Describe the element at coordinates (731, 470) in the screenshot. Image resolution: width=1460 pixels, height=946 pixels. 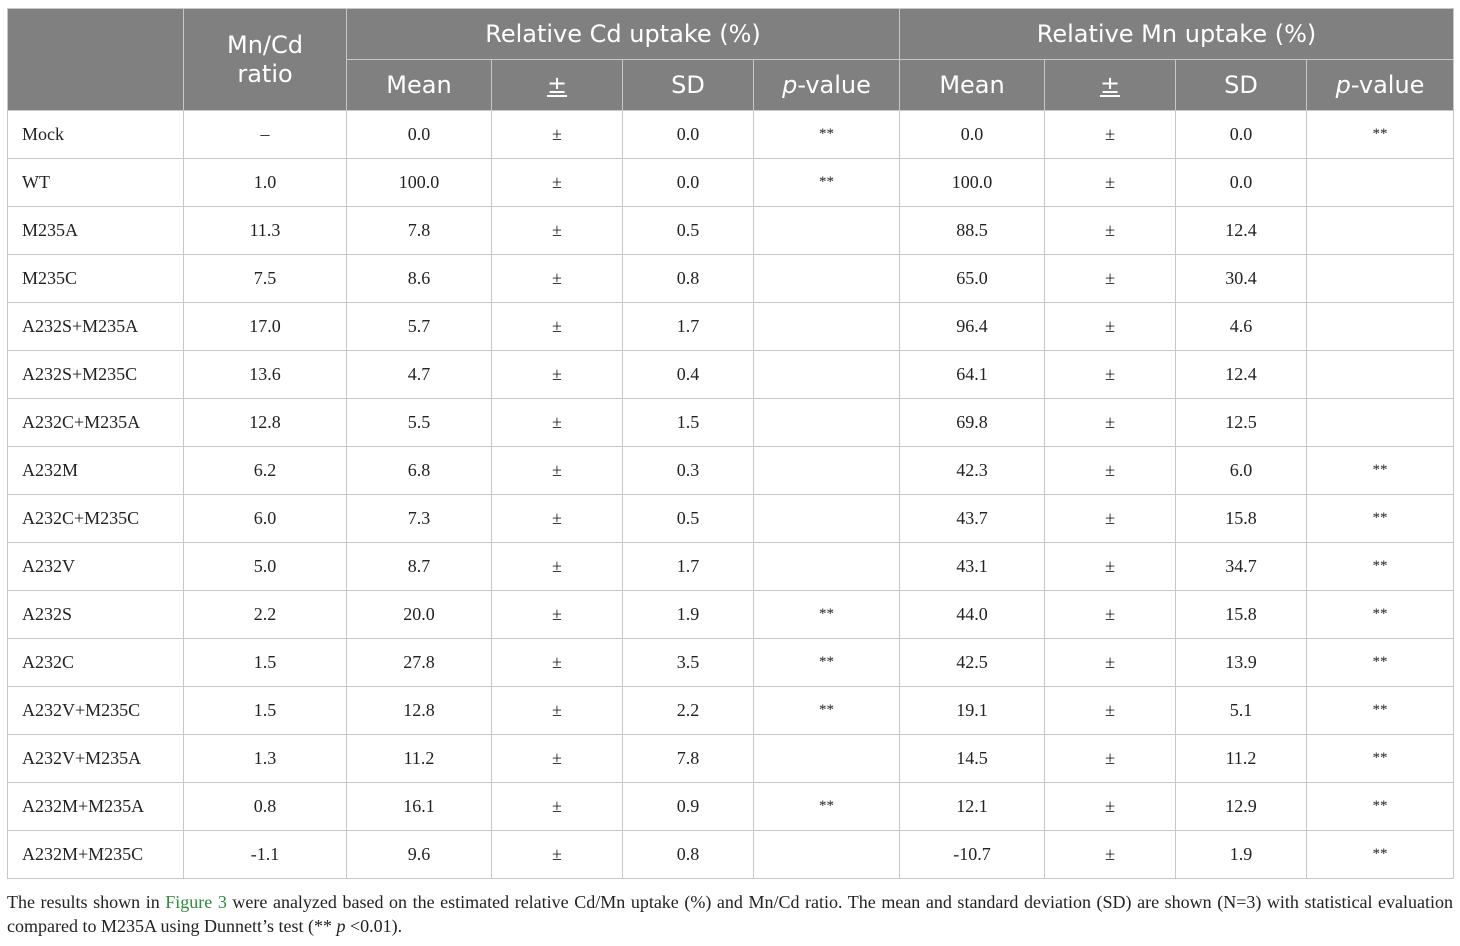
I see `table-row: A232M 6.2 6.8 ±0.3 42.3 ±6.0 **` at that location.